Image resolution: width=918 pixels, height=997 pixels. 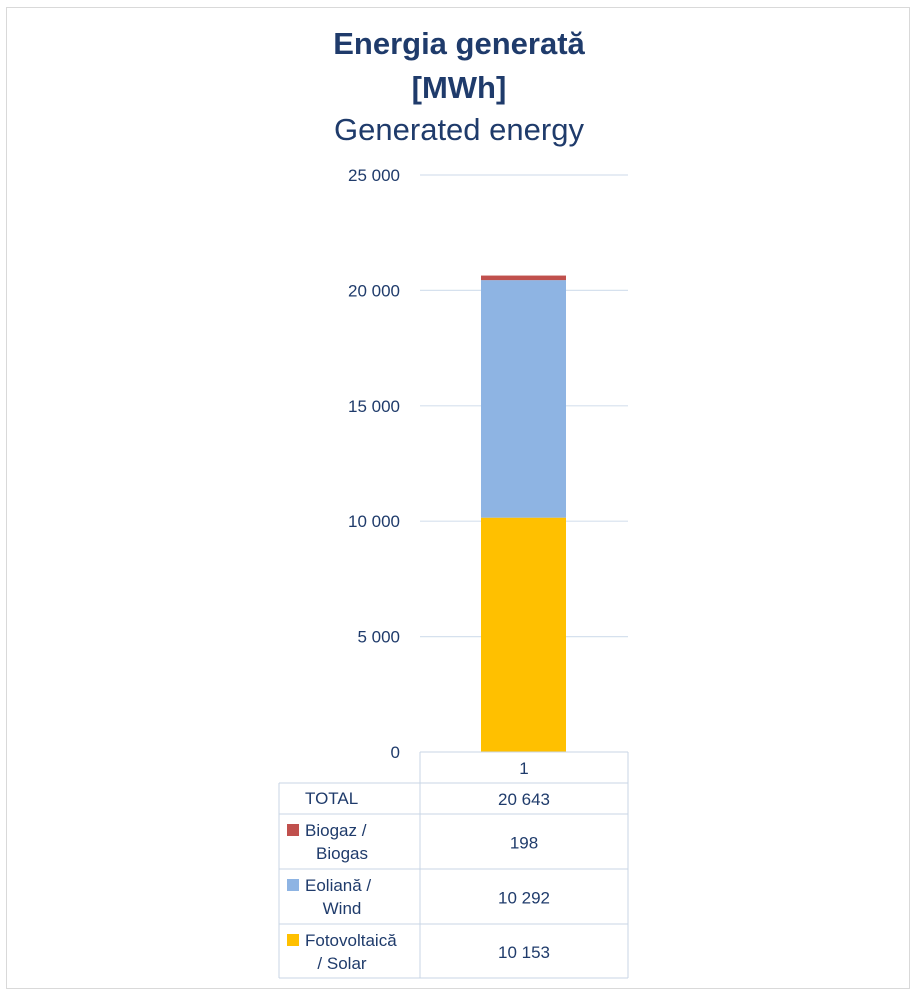 I want to click on legend-label: Biogas, so click(x=342, y=853).